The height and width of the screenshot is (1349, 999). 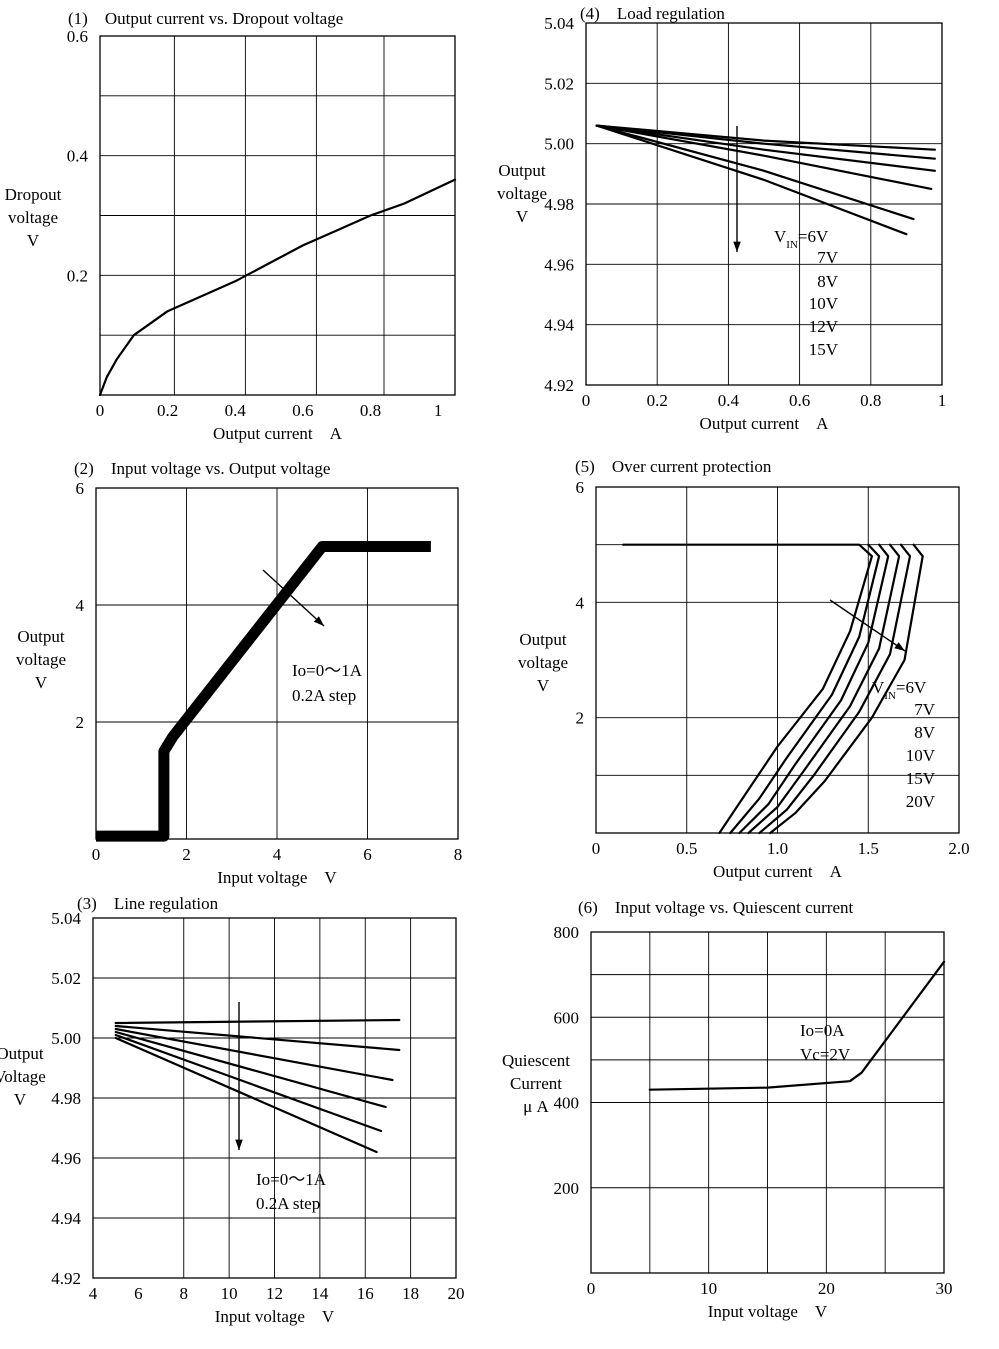 I want to click on y-axis-label: Dropout, so click(x=33, y=194).